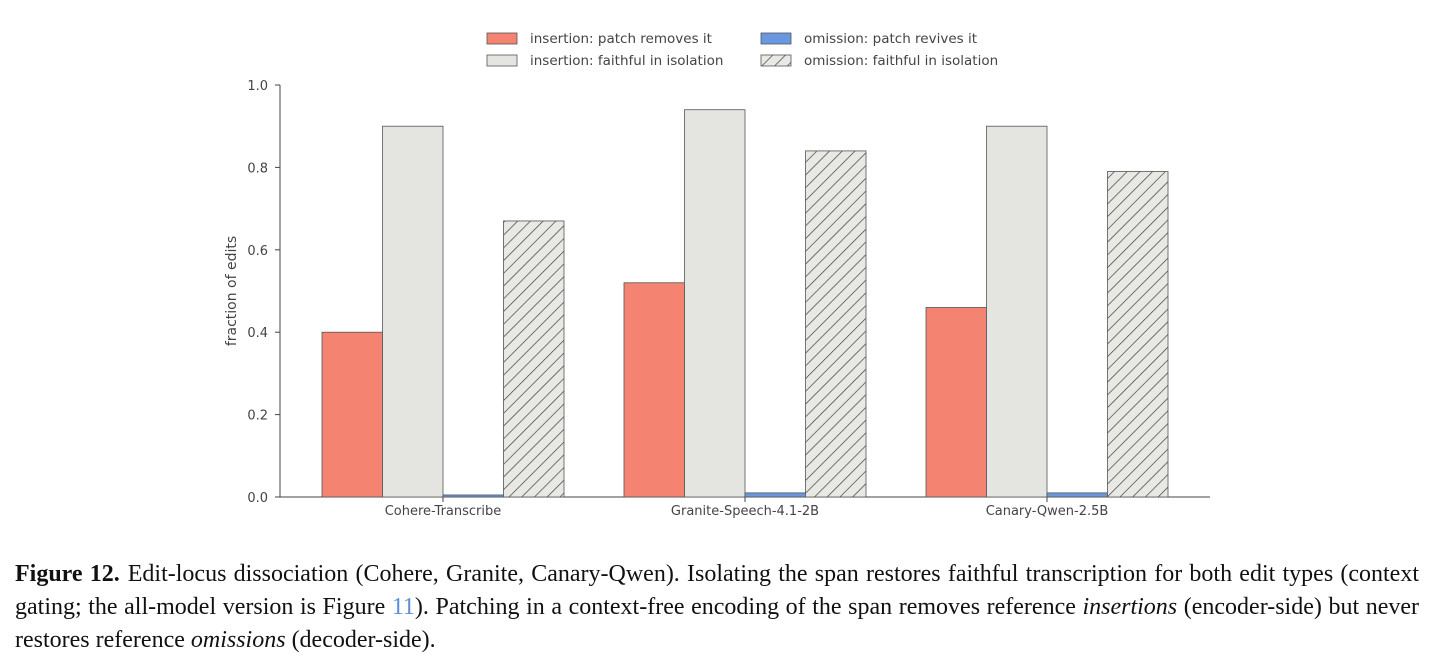 This screenshot has width=1435, height=670. Describe the element at coordinates (1047, 511) in the screenshot. I see `x-tick-label: Canary-Qwen-2.5B` at that location.